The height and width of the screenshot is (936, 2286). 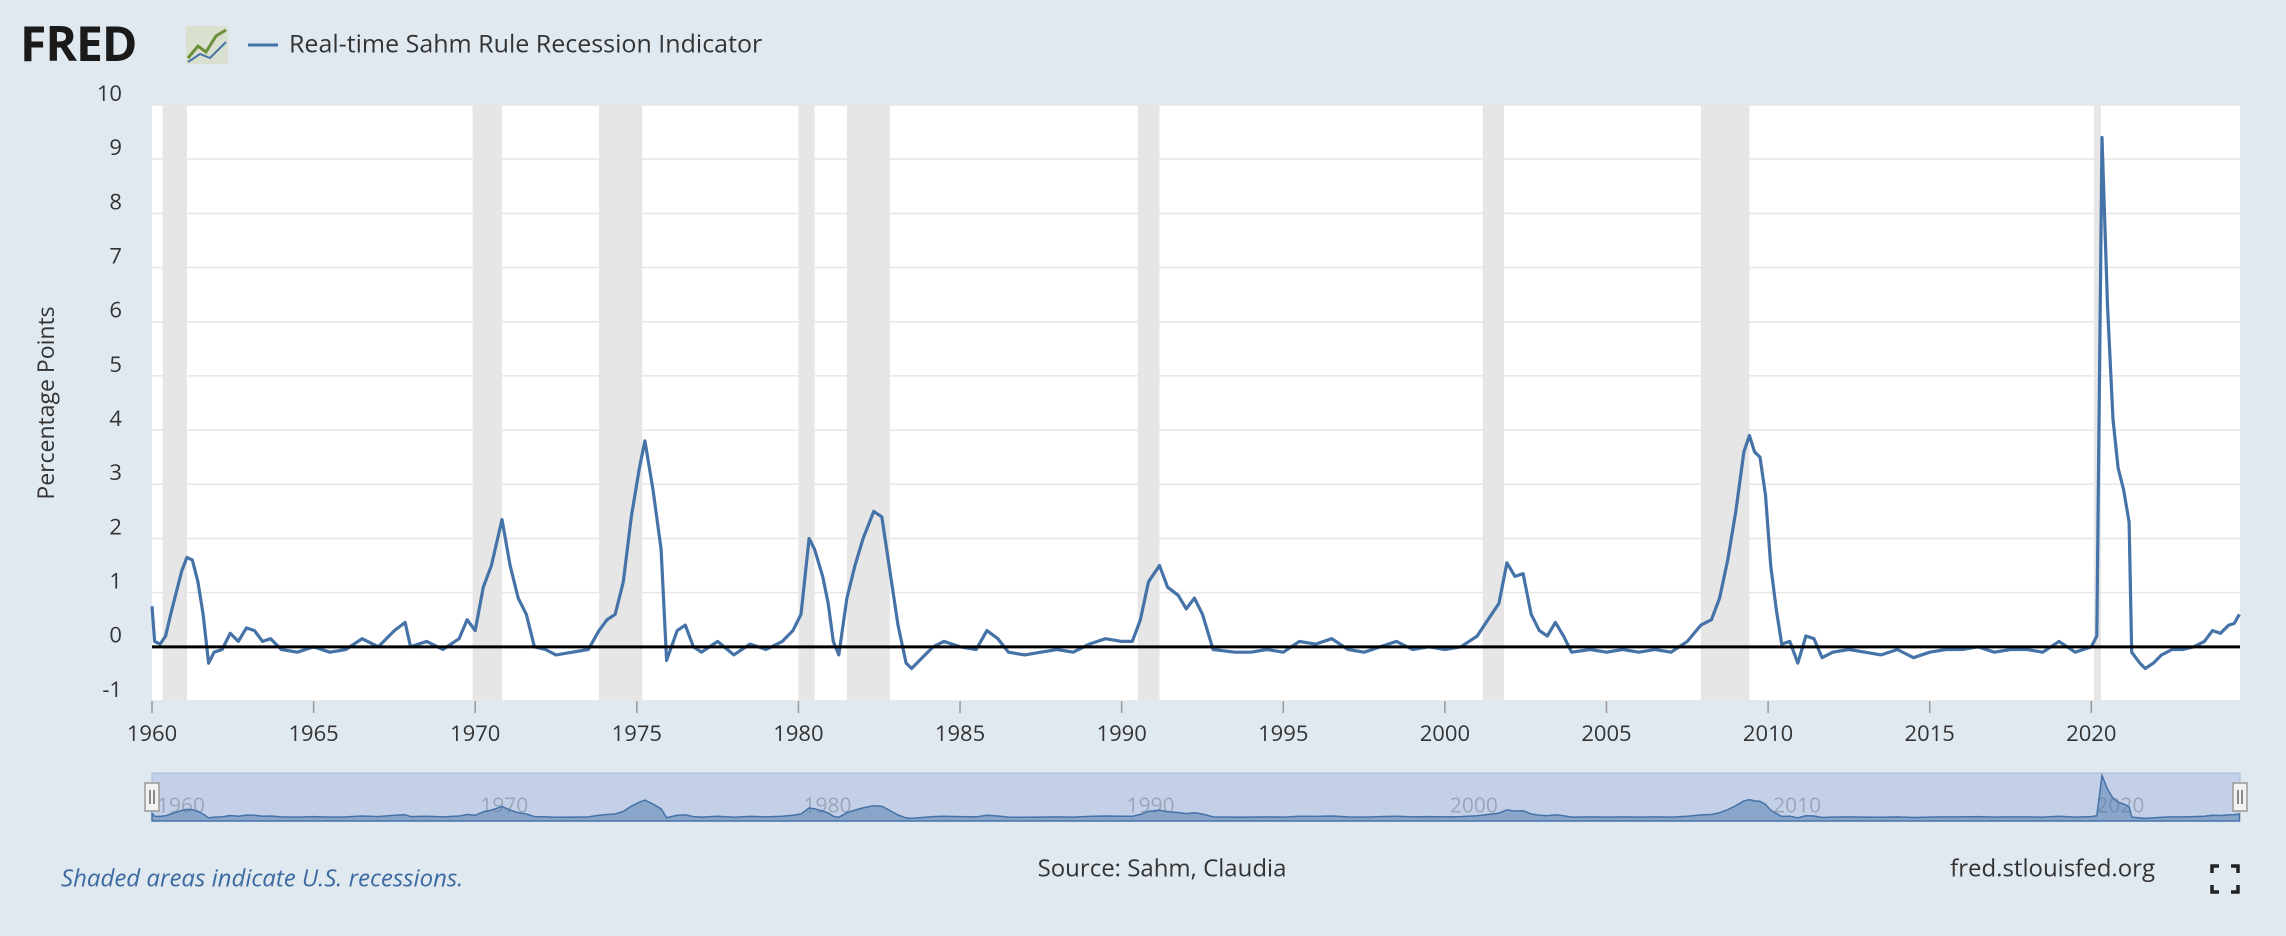 What do you see at coordinates (152, 733) in the screenshot?
I see `x-tick-label: 1960` at bounding box center [152, 733].